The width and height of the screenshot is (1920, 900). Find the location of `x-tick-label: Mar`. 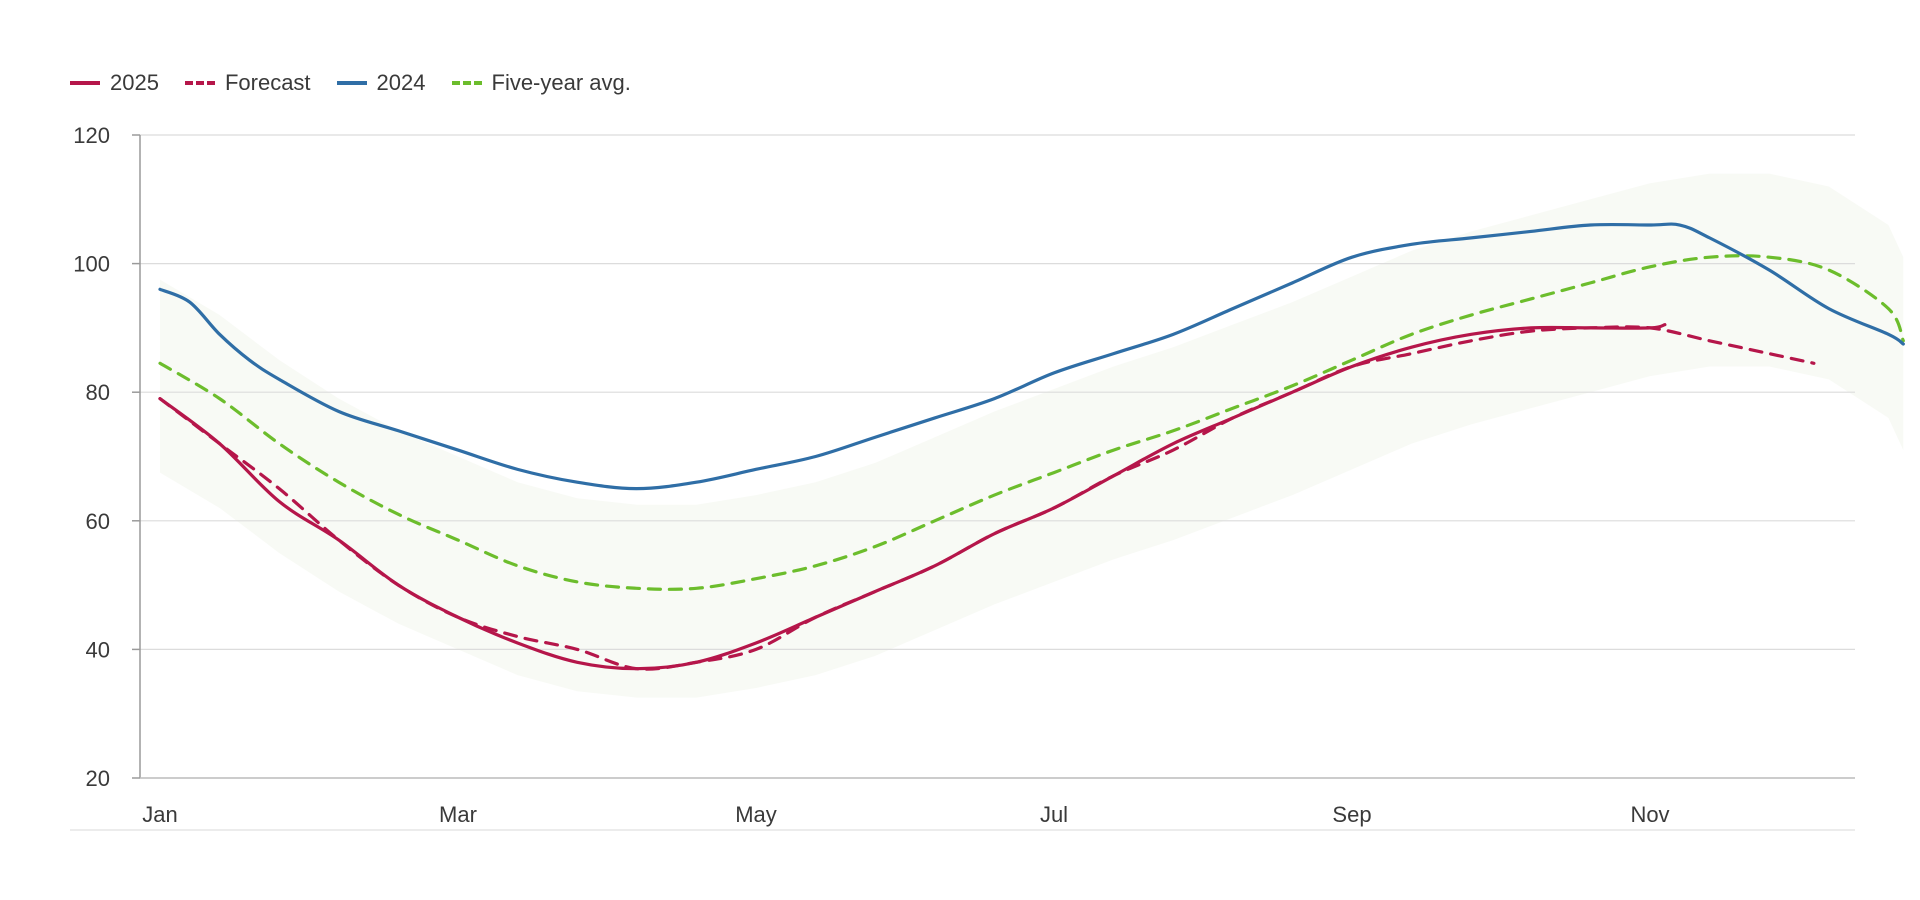

x-tick-label: Mar is located at coordinates (458, 814).